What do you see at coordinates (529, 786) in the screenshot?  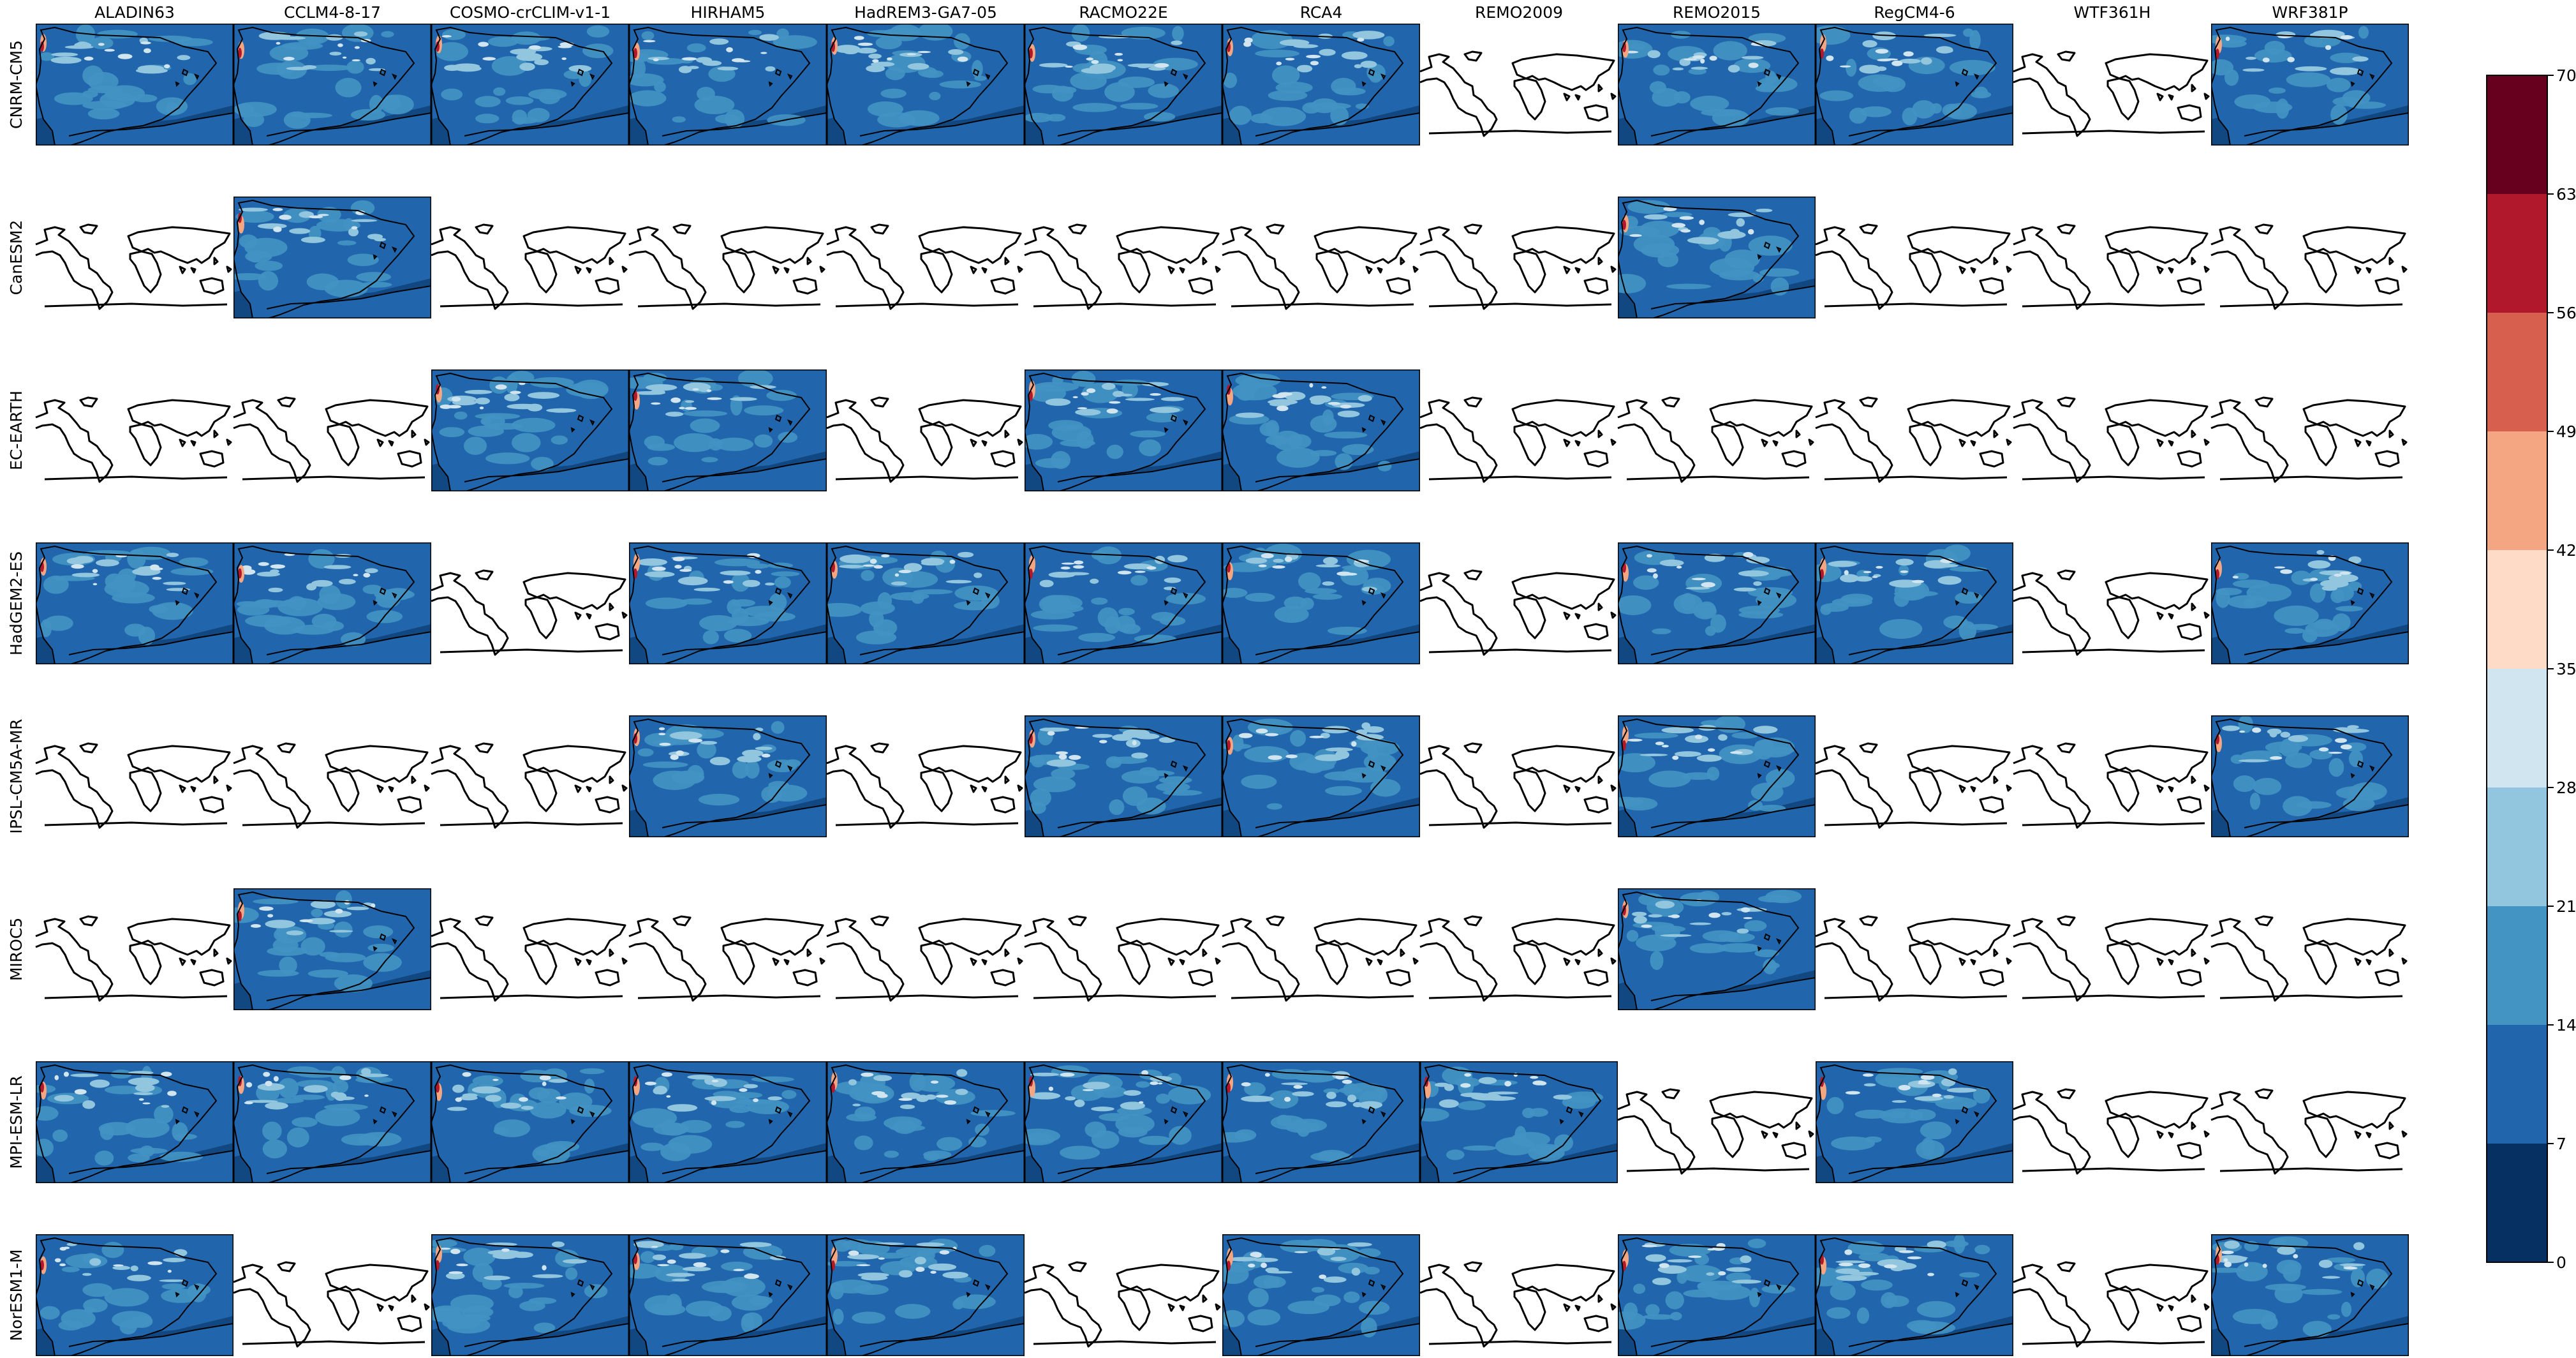 I see `panel-ipsl-cm5a-mr-cosmo-crclim-v1-1-missing` at bounding box center [529, 786].